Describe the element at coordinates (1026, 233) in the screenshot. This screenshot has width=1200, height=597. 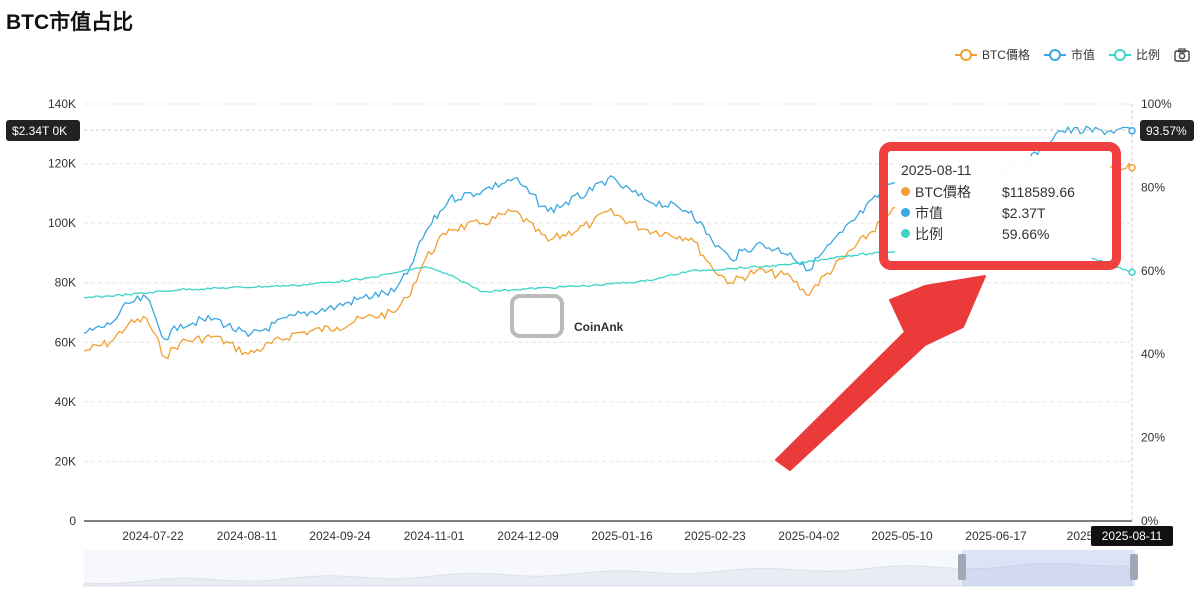
I see `tooltip-value: 59.66%` at that location.